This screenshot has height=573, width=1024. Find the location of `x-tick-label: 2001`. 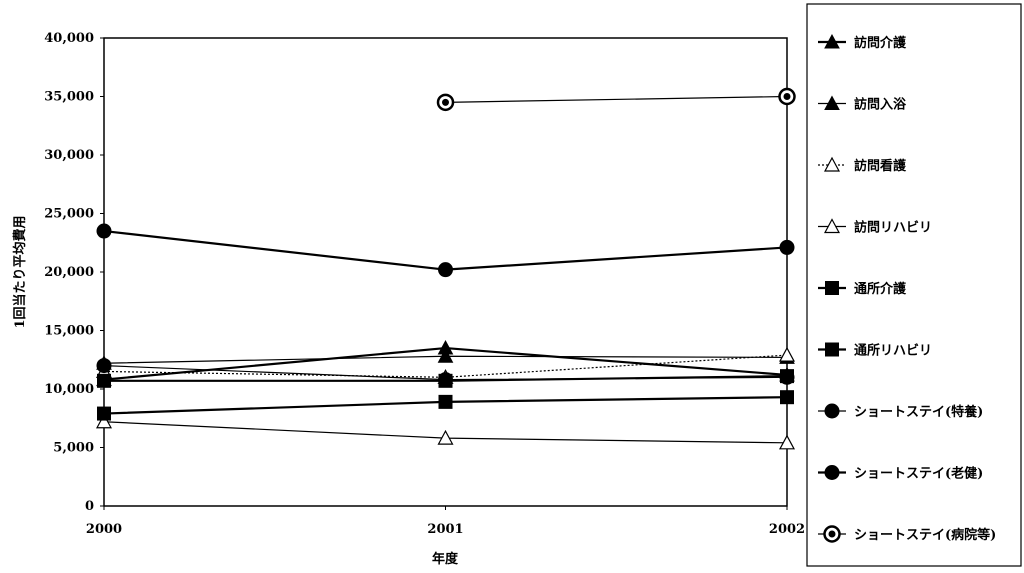

x-tick-label: 2001 is located at coordinates (445, 529).